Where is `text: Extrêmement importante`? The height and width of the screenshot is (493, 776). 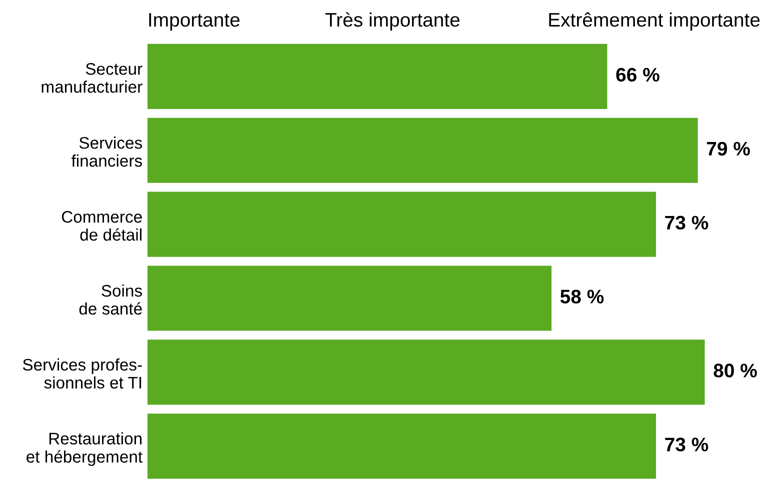
text: Extrêmement importante is located at coordinates (654, 21).